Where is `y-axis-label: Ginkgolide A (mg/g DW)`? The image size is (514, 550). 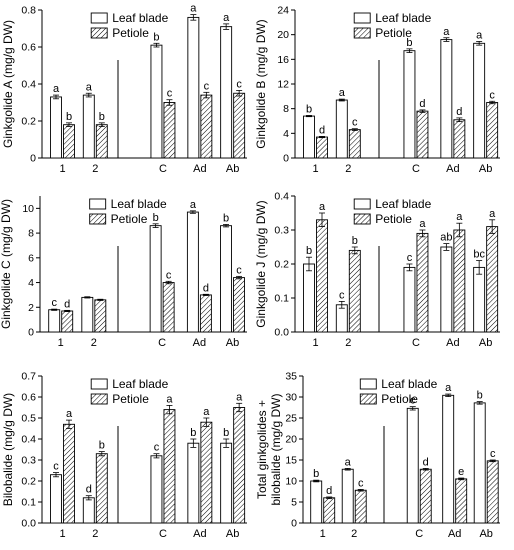
y-axis-label: Ginkgolide A (mg/g DW) is located at coordinates (8, 84).